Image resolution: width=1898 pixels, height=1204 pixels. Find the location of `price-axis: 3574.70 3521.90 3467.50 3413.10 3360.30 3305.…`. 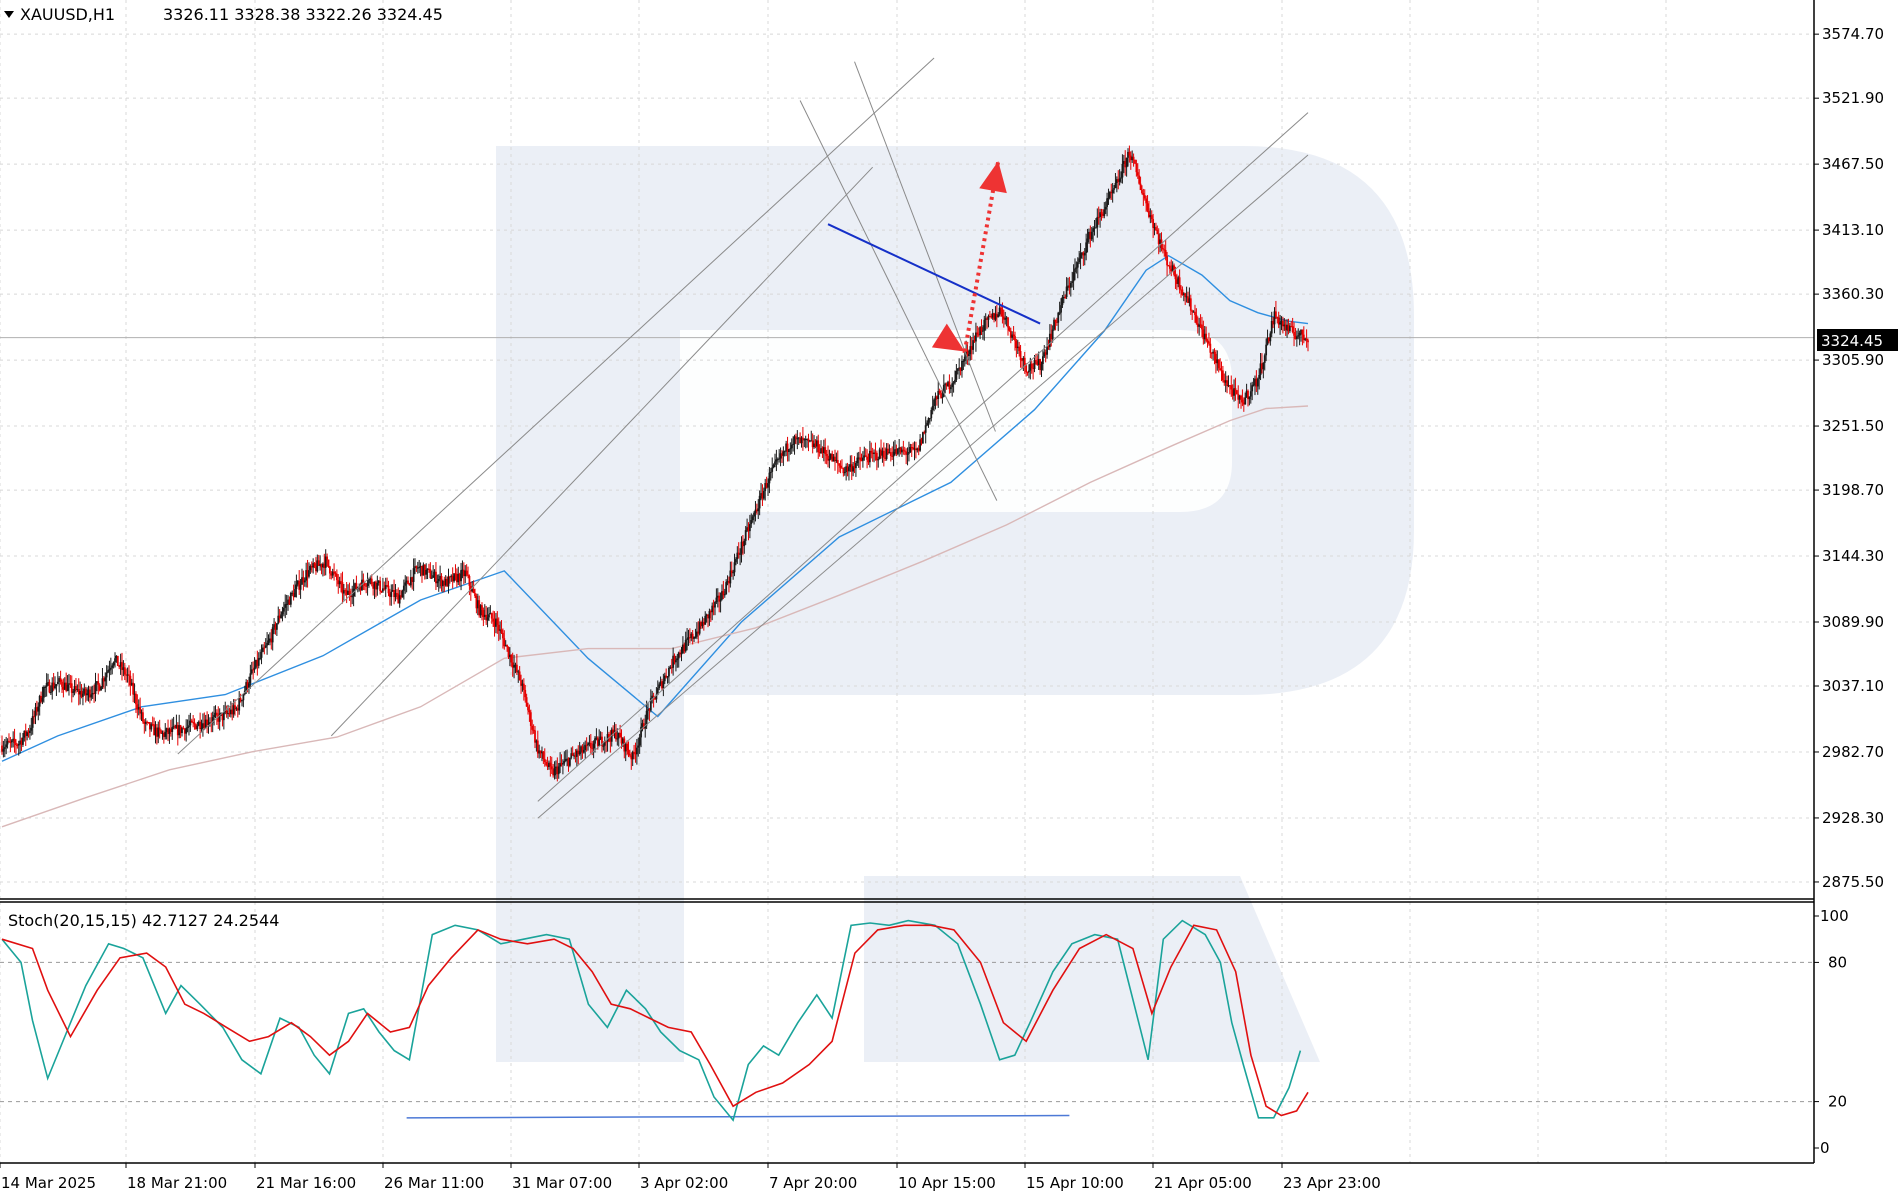

price-axis: 3574.70 3521.90 3467.50 3413.10 3360.30 3305.… is located at coordinates (1849, 458).